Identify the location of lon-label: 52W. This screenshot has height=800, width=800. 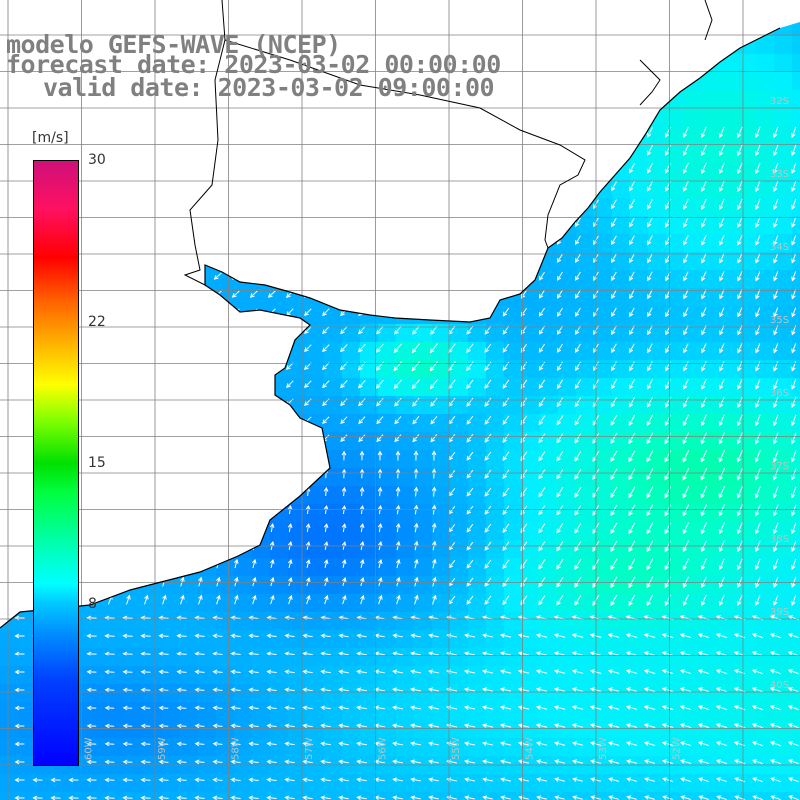
(677, 748).